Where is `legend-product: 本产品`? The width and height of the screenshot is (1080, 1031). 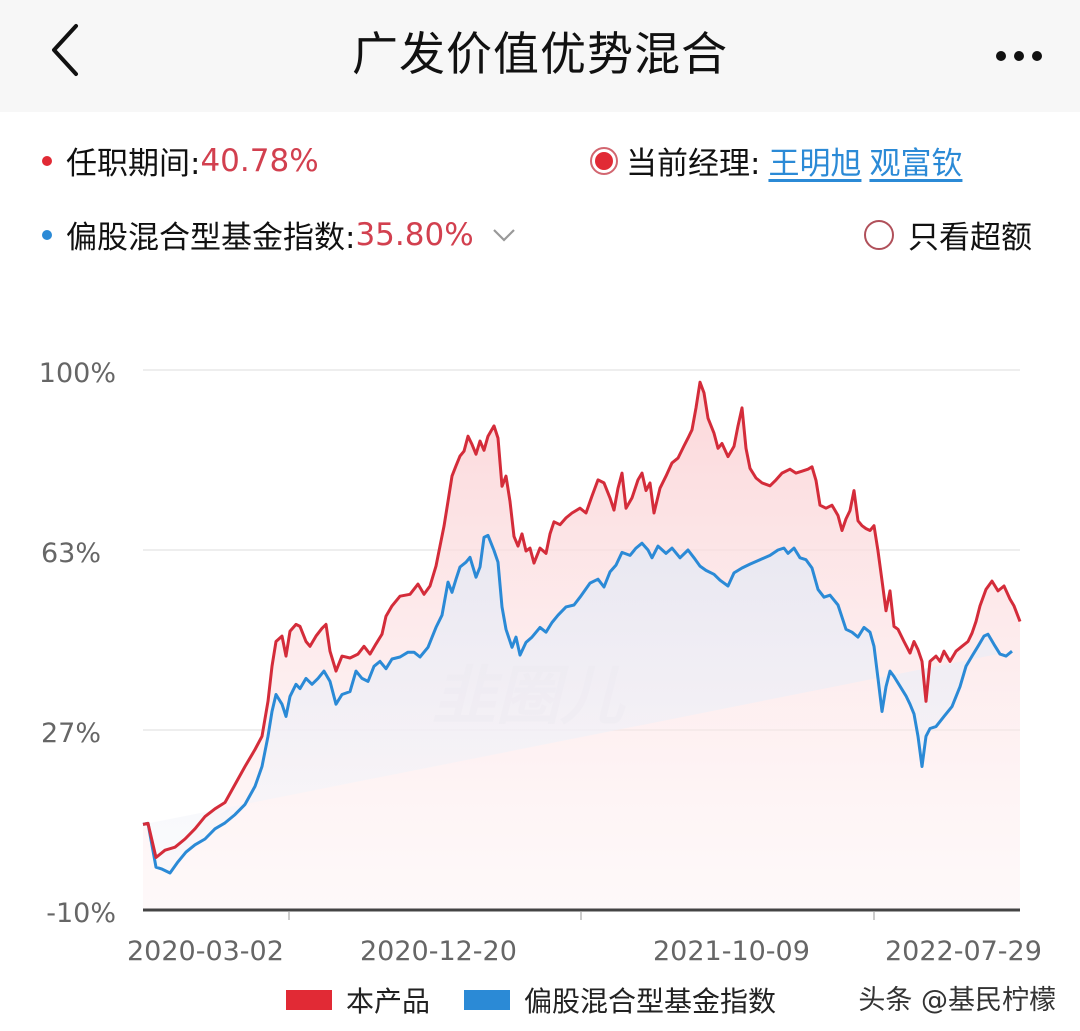 legend-product: 本产品 is located at coordinates (388, 1001).